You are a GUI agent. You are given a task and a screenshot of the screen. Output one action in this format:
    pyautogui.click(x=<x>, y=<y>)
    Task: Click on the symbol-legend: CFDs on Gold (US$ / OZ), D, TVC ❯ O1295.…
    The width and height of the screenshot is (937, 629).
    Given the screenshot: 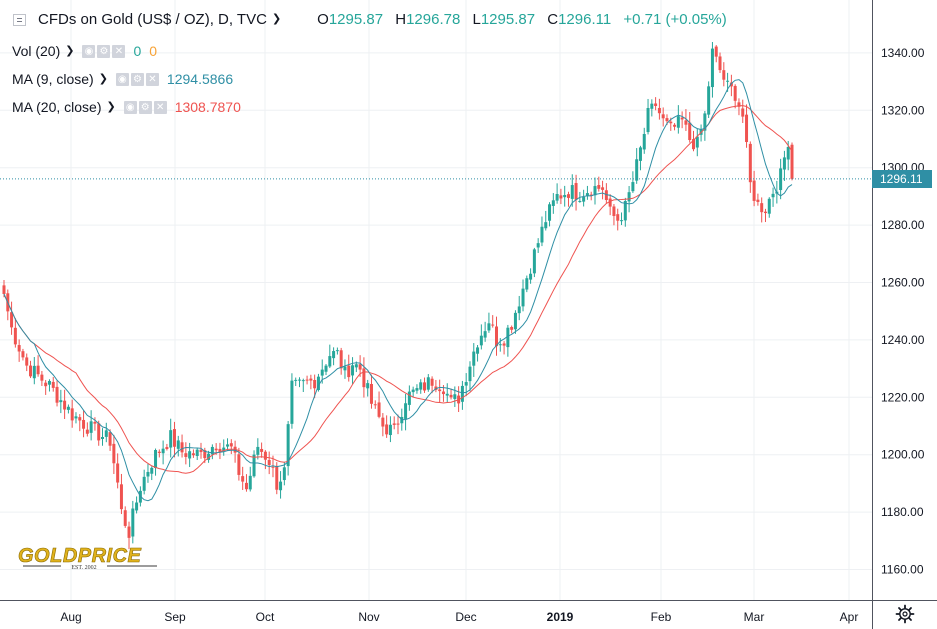 What is the action you would take?
    pyautogui.click(x=382, y=19)
    